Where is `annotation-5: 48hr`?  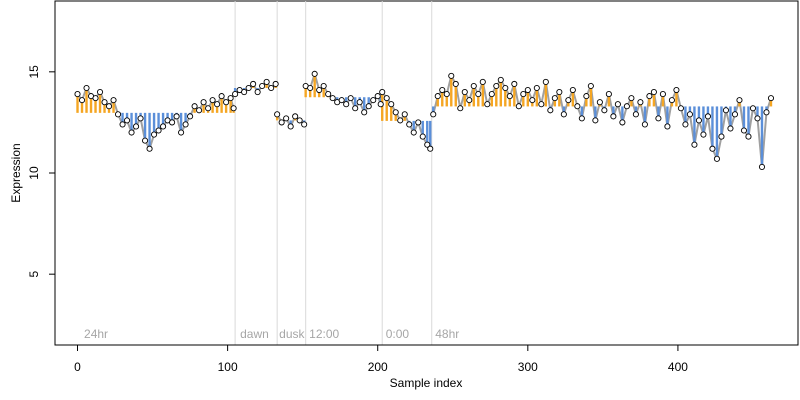
annotation-5: 48hr is located at coordinates (447, 334).